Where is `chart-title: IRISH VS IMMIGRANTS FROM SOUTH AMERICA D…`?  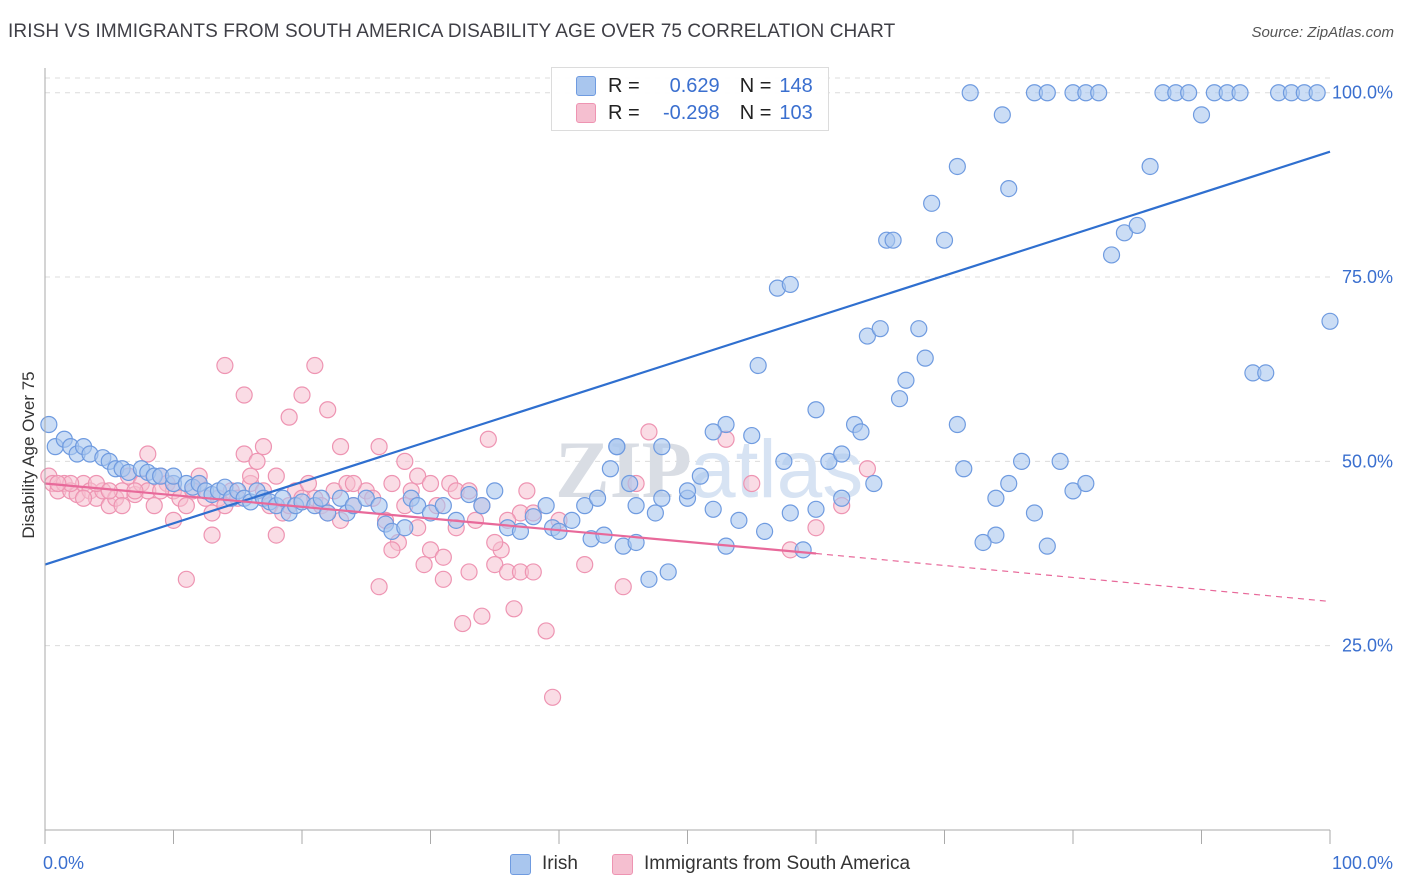 chart-title: IRISH VS IMMIGRANTS FROM SOUTH AMERICA D… is located at coordinates (452, 31).